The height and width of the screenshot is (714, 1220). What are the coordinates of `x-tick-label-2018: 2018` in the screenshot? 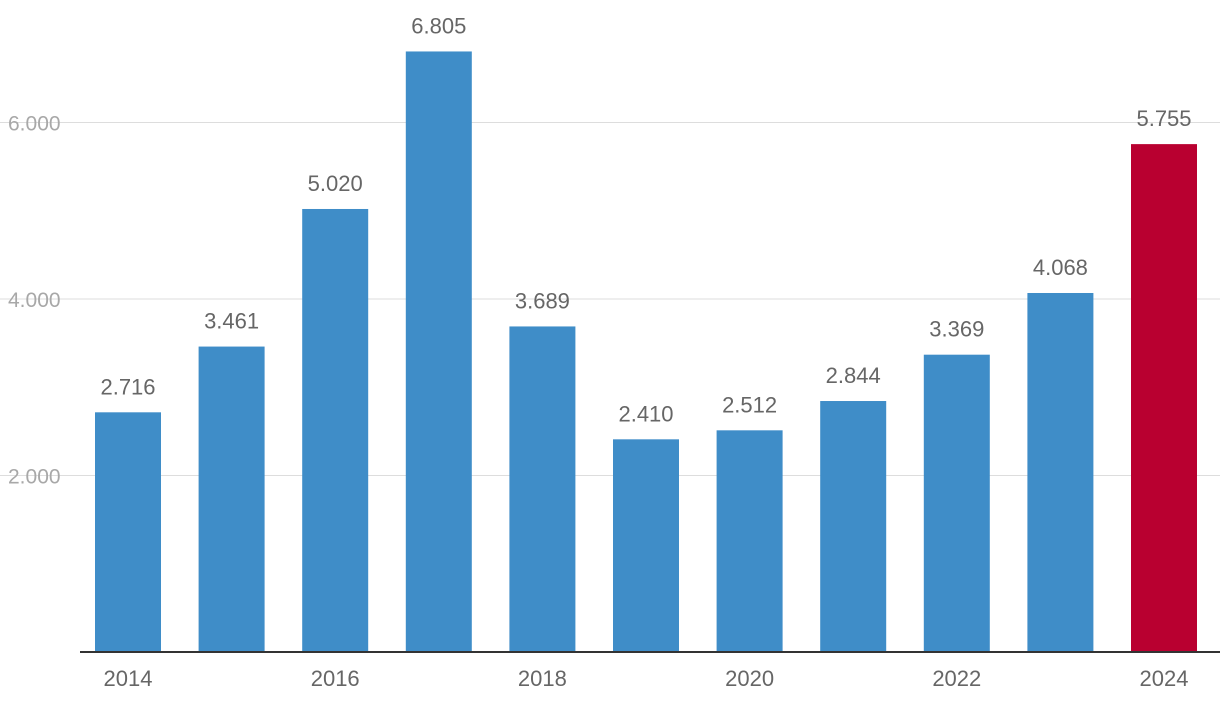 It's located at (542, 678).